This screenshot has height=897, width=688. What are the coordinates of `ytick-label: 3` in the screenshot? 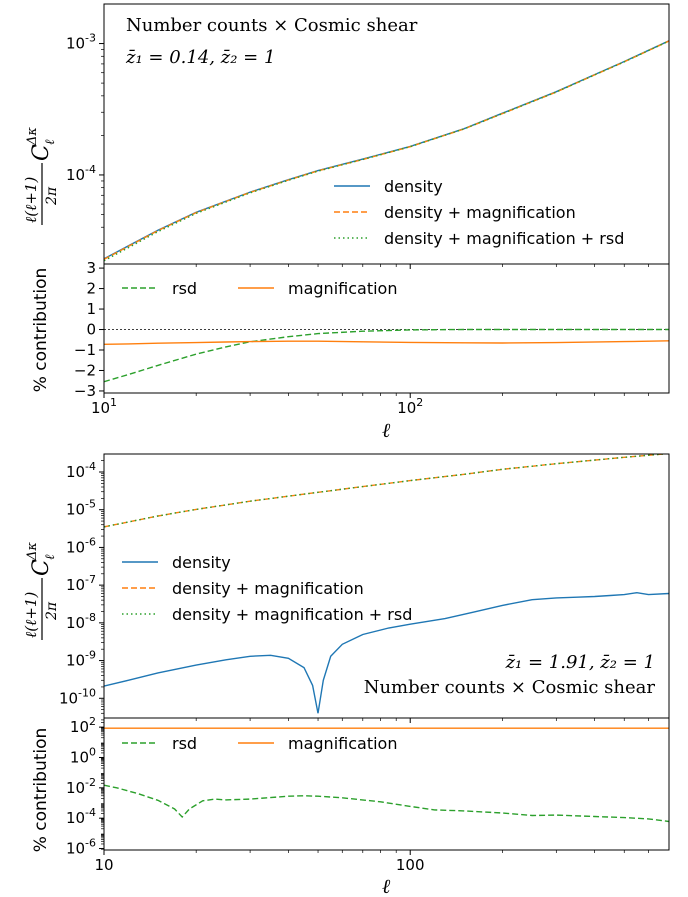 It's located at (91, 268).